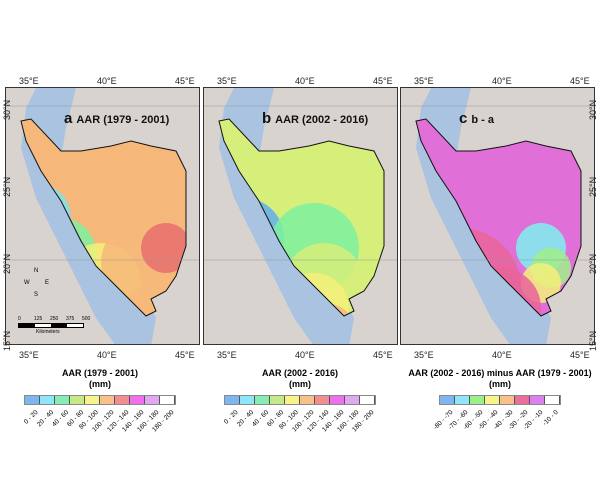 Image resolution: width=600 pixels, height=500 pixels. What do you see at coordinates (70, 319) in the screenshot?
I see `scale-tick: 375` at bounding box center [70, 319].